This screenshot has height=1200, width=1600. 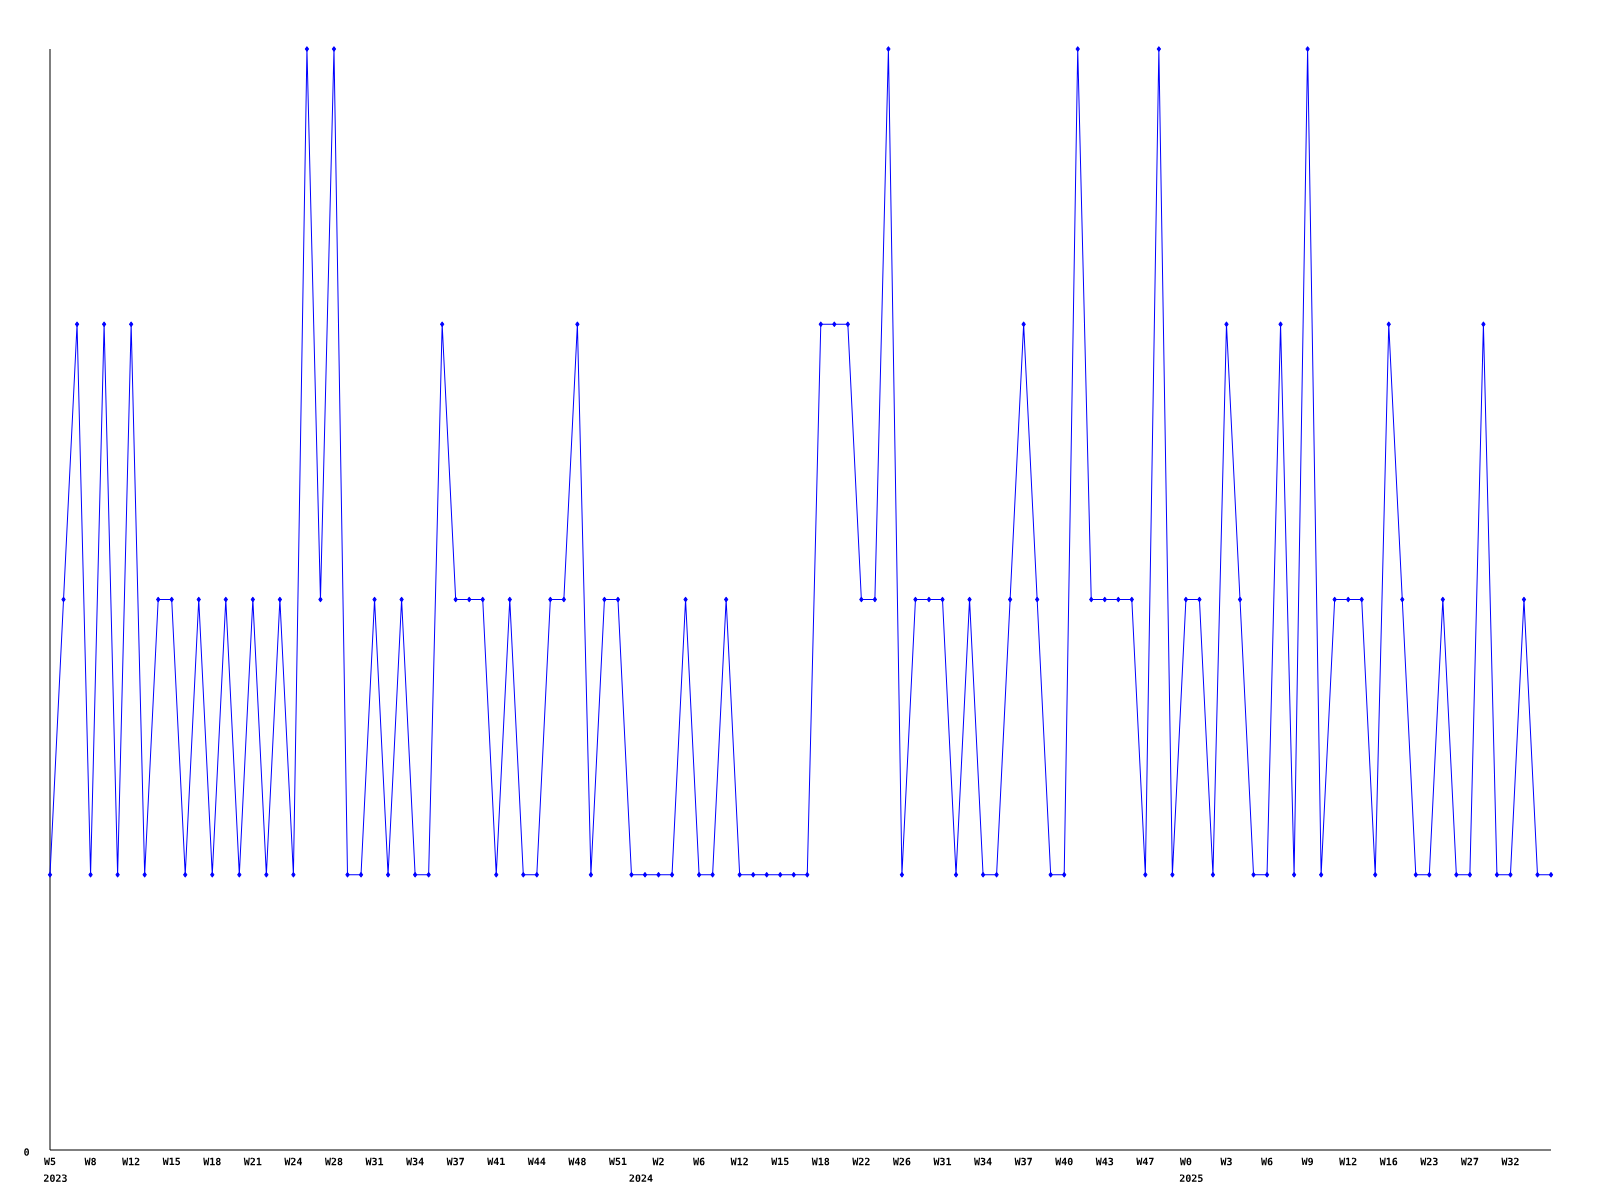 What do you see at coordinates (577, 1161) in the screenshot?
I see `x-tick-label: W48` at bounding box center [577, 1161].